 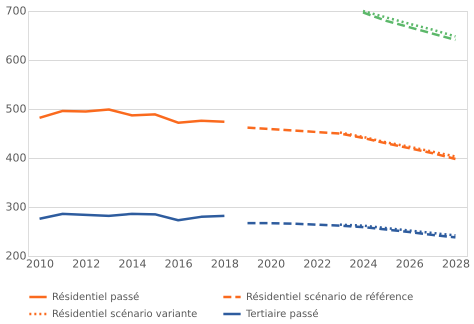 I want to click on legend-label: Résidentiel scénario de référence, so click(x=330, y=297).